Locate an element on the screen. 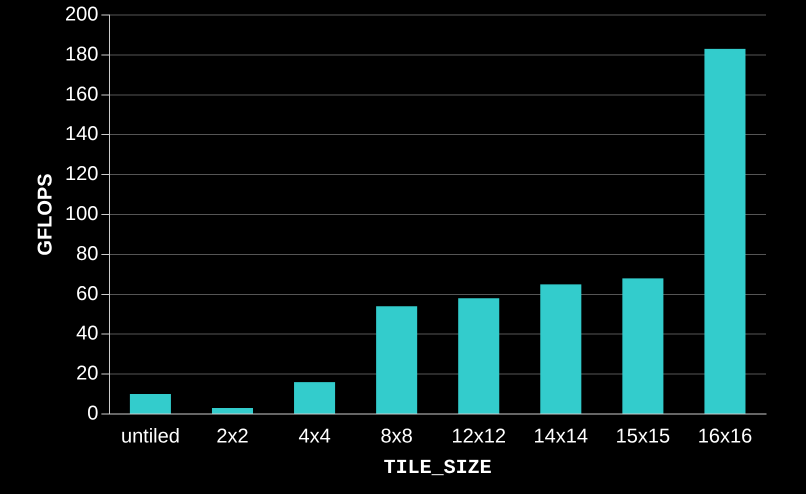 The height and width of the screenshot is (494, 806). y-axis-title: GFLOPS is located at coordinates (45, 214).